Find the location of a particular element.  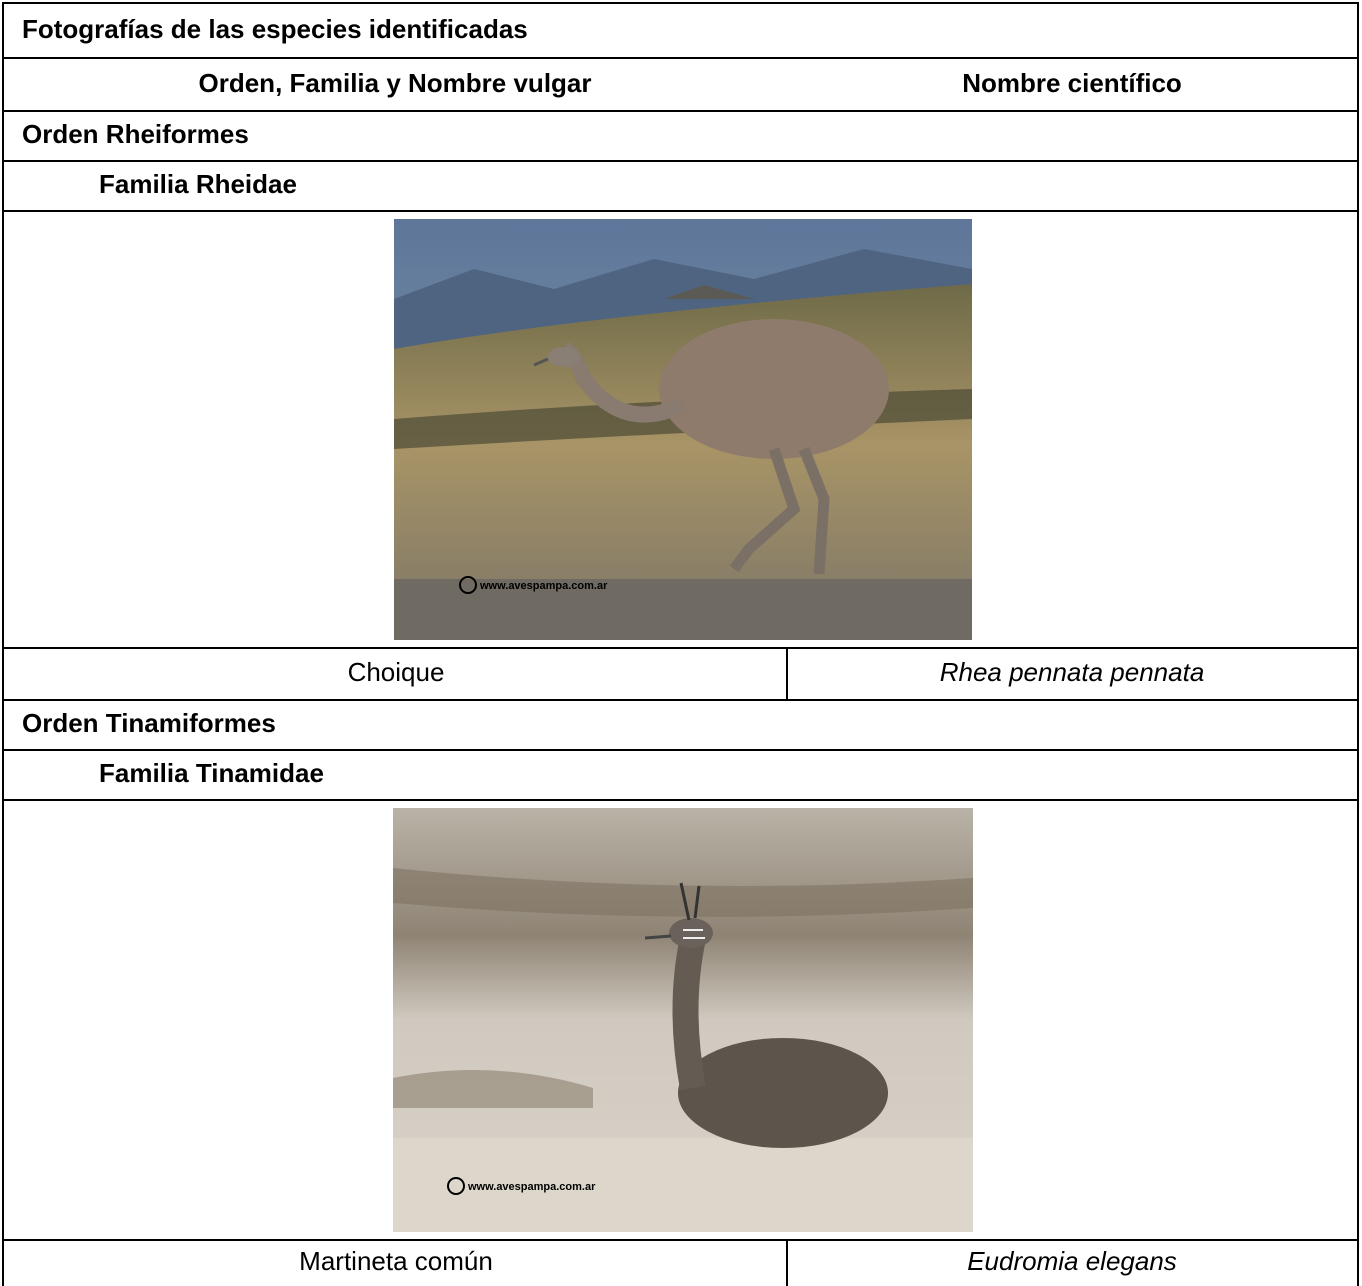

common-name: Martineta común is located at coordinates (396, 1261).